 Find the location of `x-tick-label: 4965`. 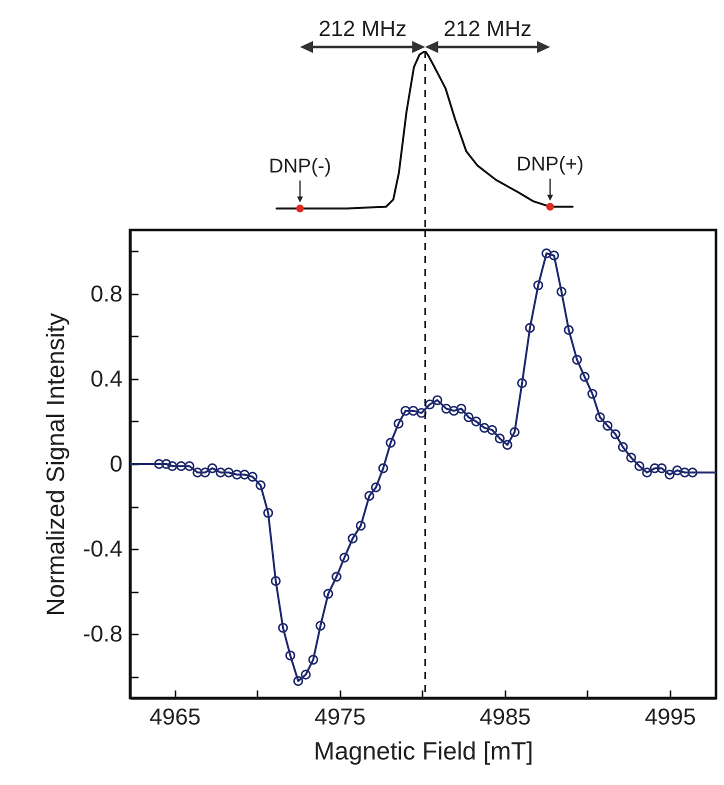

x-tick-label: 4965 is located at coordinates (175, 717).